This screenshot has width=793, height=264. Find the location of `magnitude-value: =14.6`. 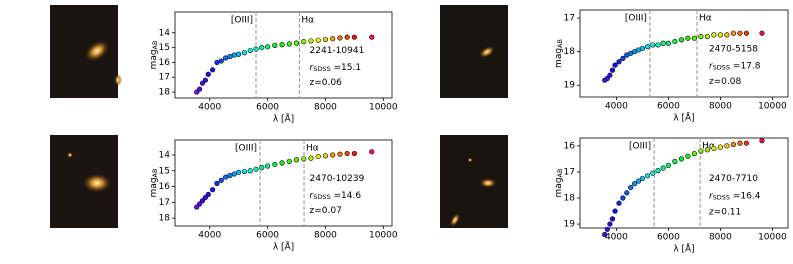

magnitude-value: =14.6 is located at coordinates (346, 196).